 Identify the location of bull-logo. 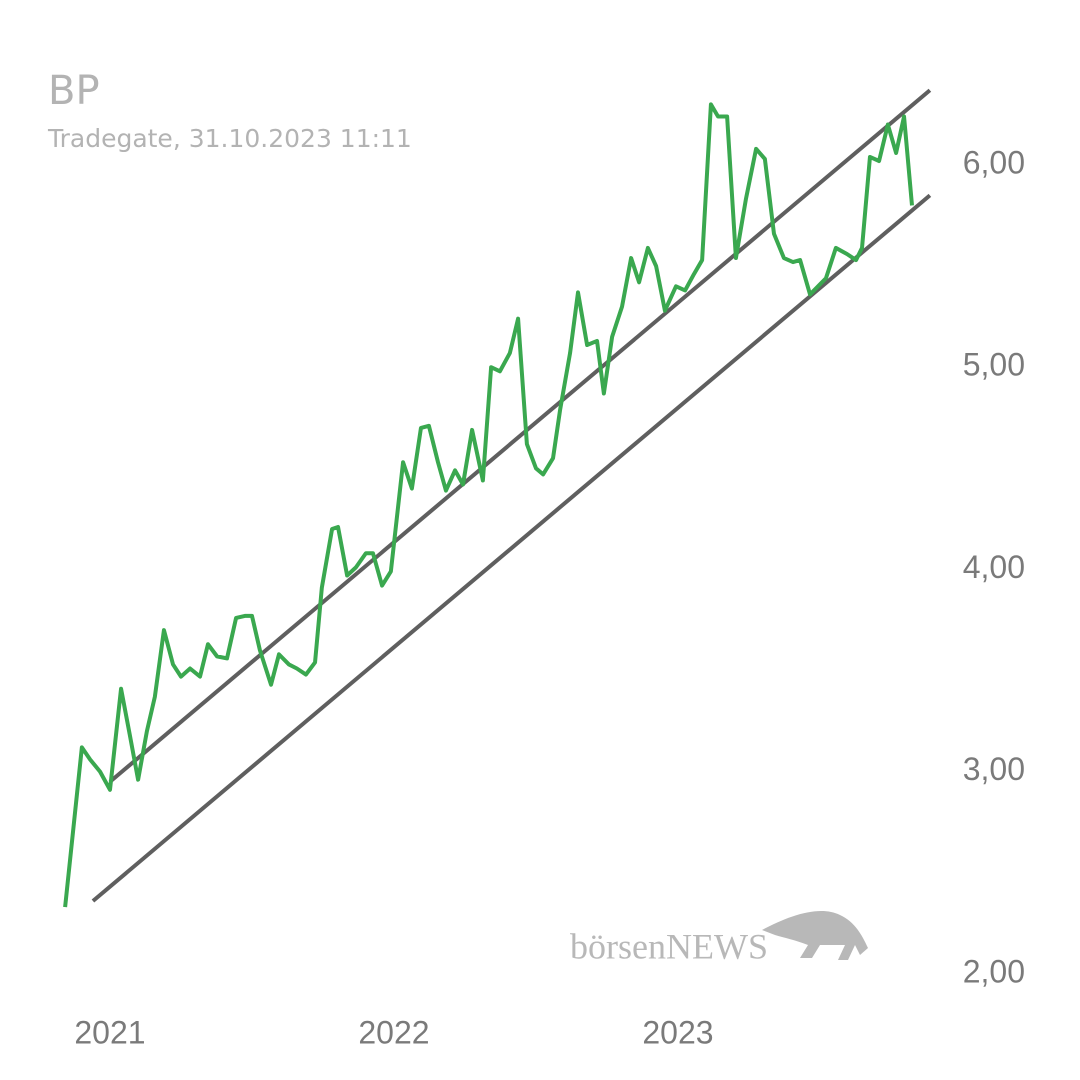
(815, 935).